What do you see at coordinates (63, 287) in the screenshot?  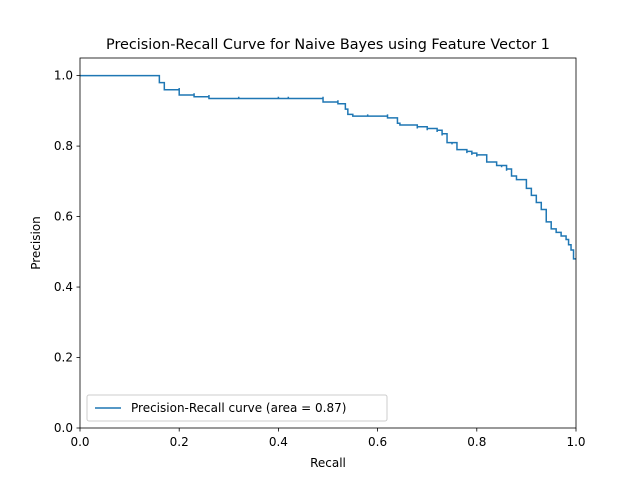 I see `y-tick-label: 0.4` at bounding box center [63, 287].